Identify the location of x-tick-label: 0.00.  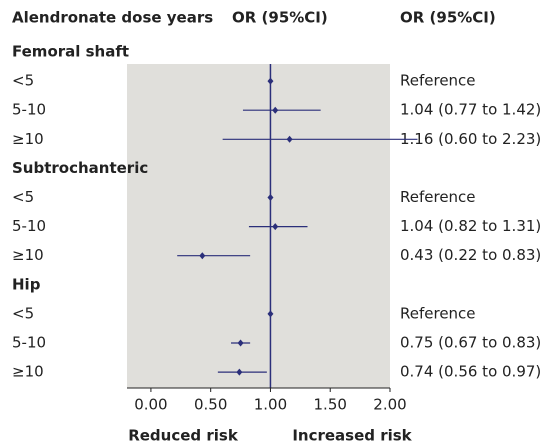
(150, 405).